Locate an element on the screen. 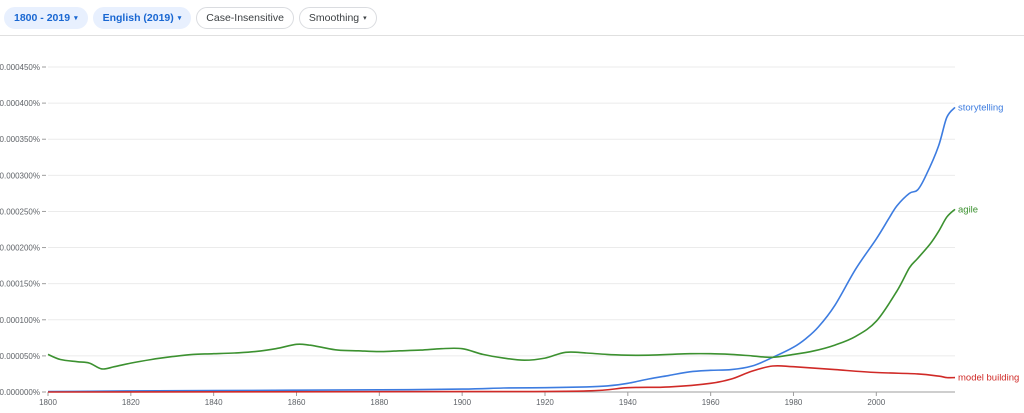  year-range-label: 1800 - 2019 is located at coordinates (42, 17).